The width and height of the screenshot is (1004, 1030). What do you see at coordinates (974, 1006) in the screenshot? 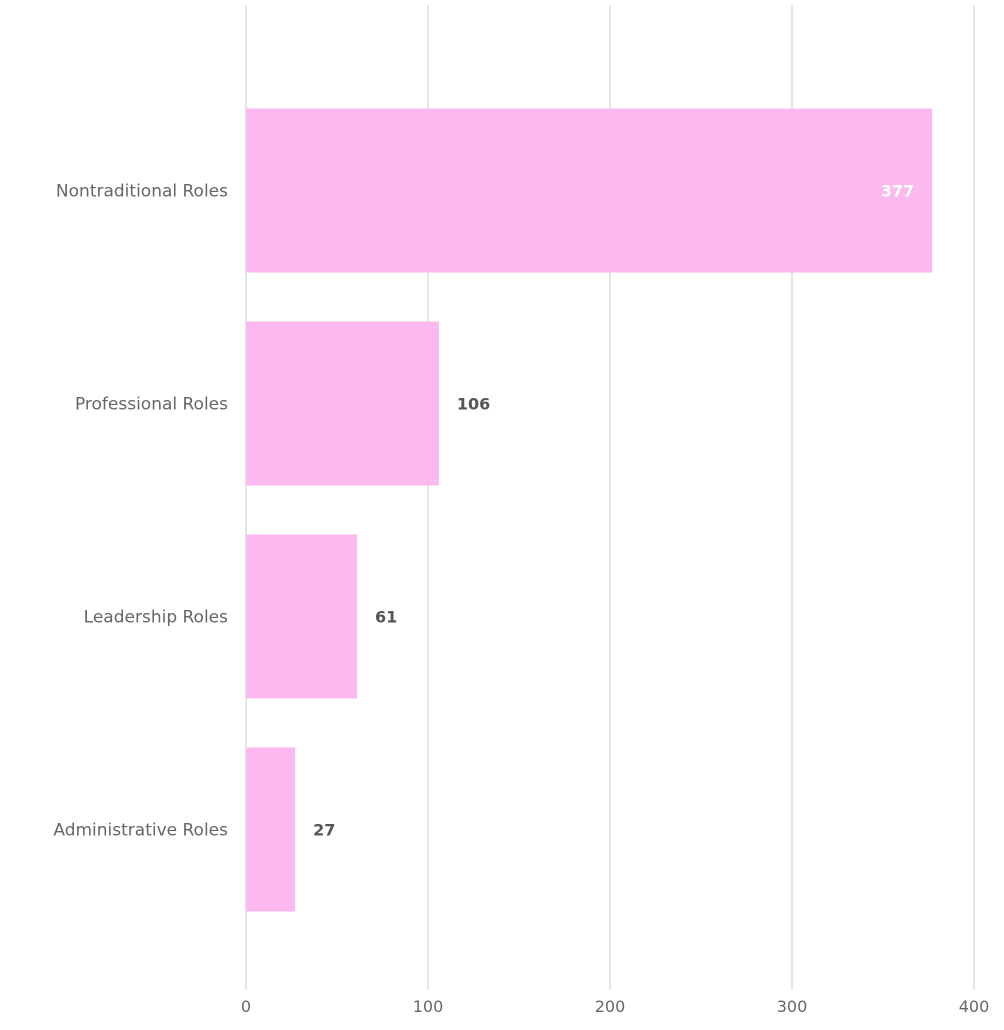
I see `x-tick-label: 400` at bounding box center [974, 1006].